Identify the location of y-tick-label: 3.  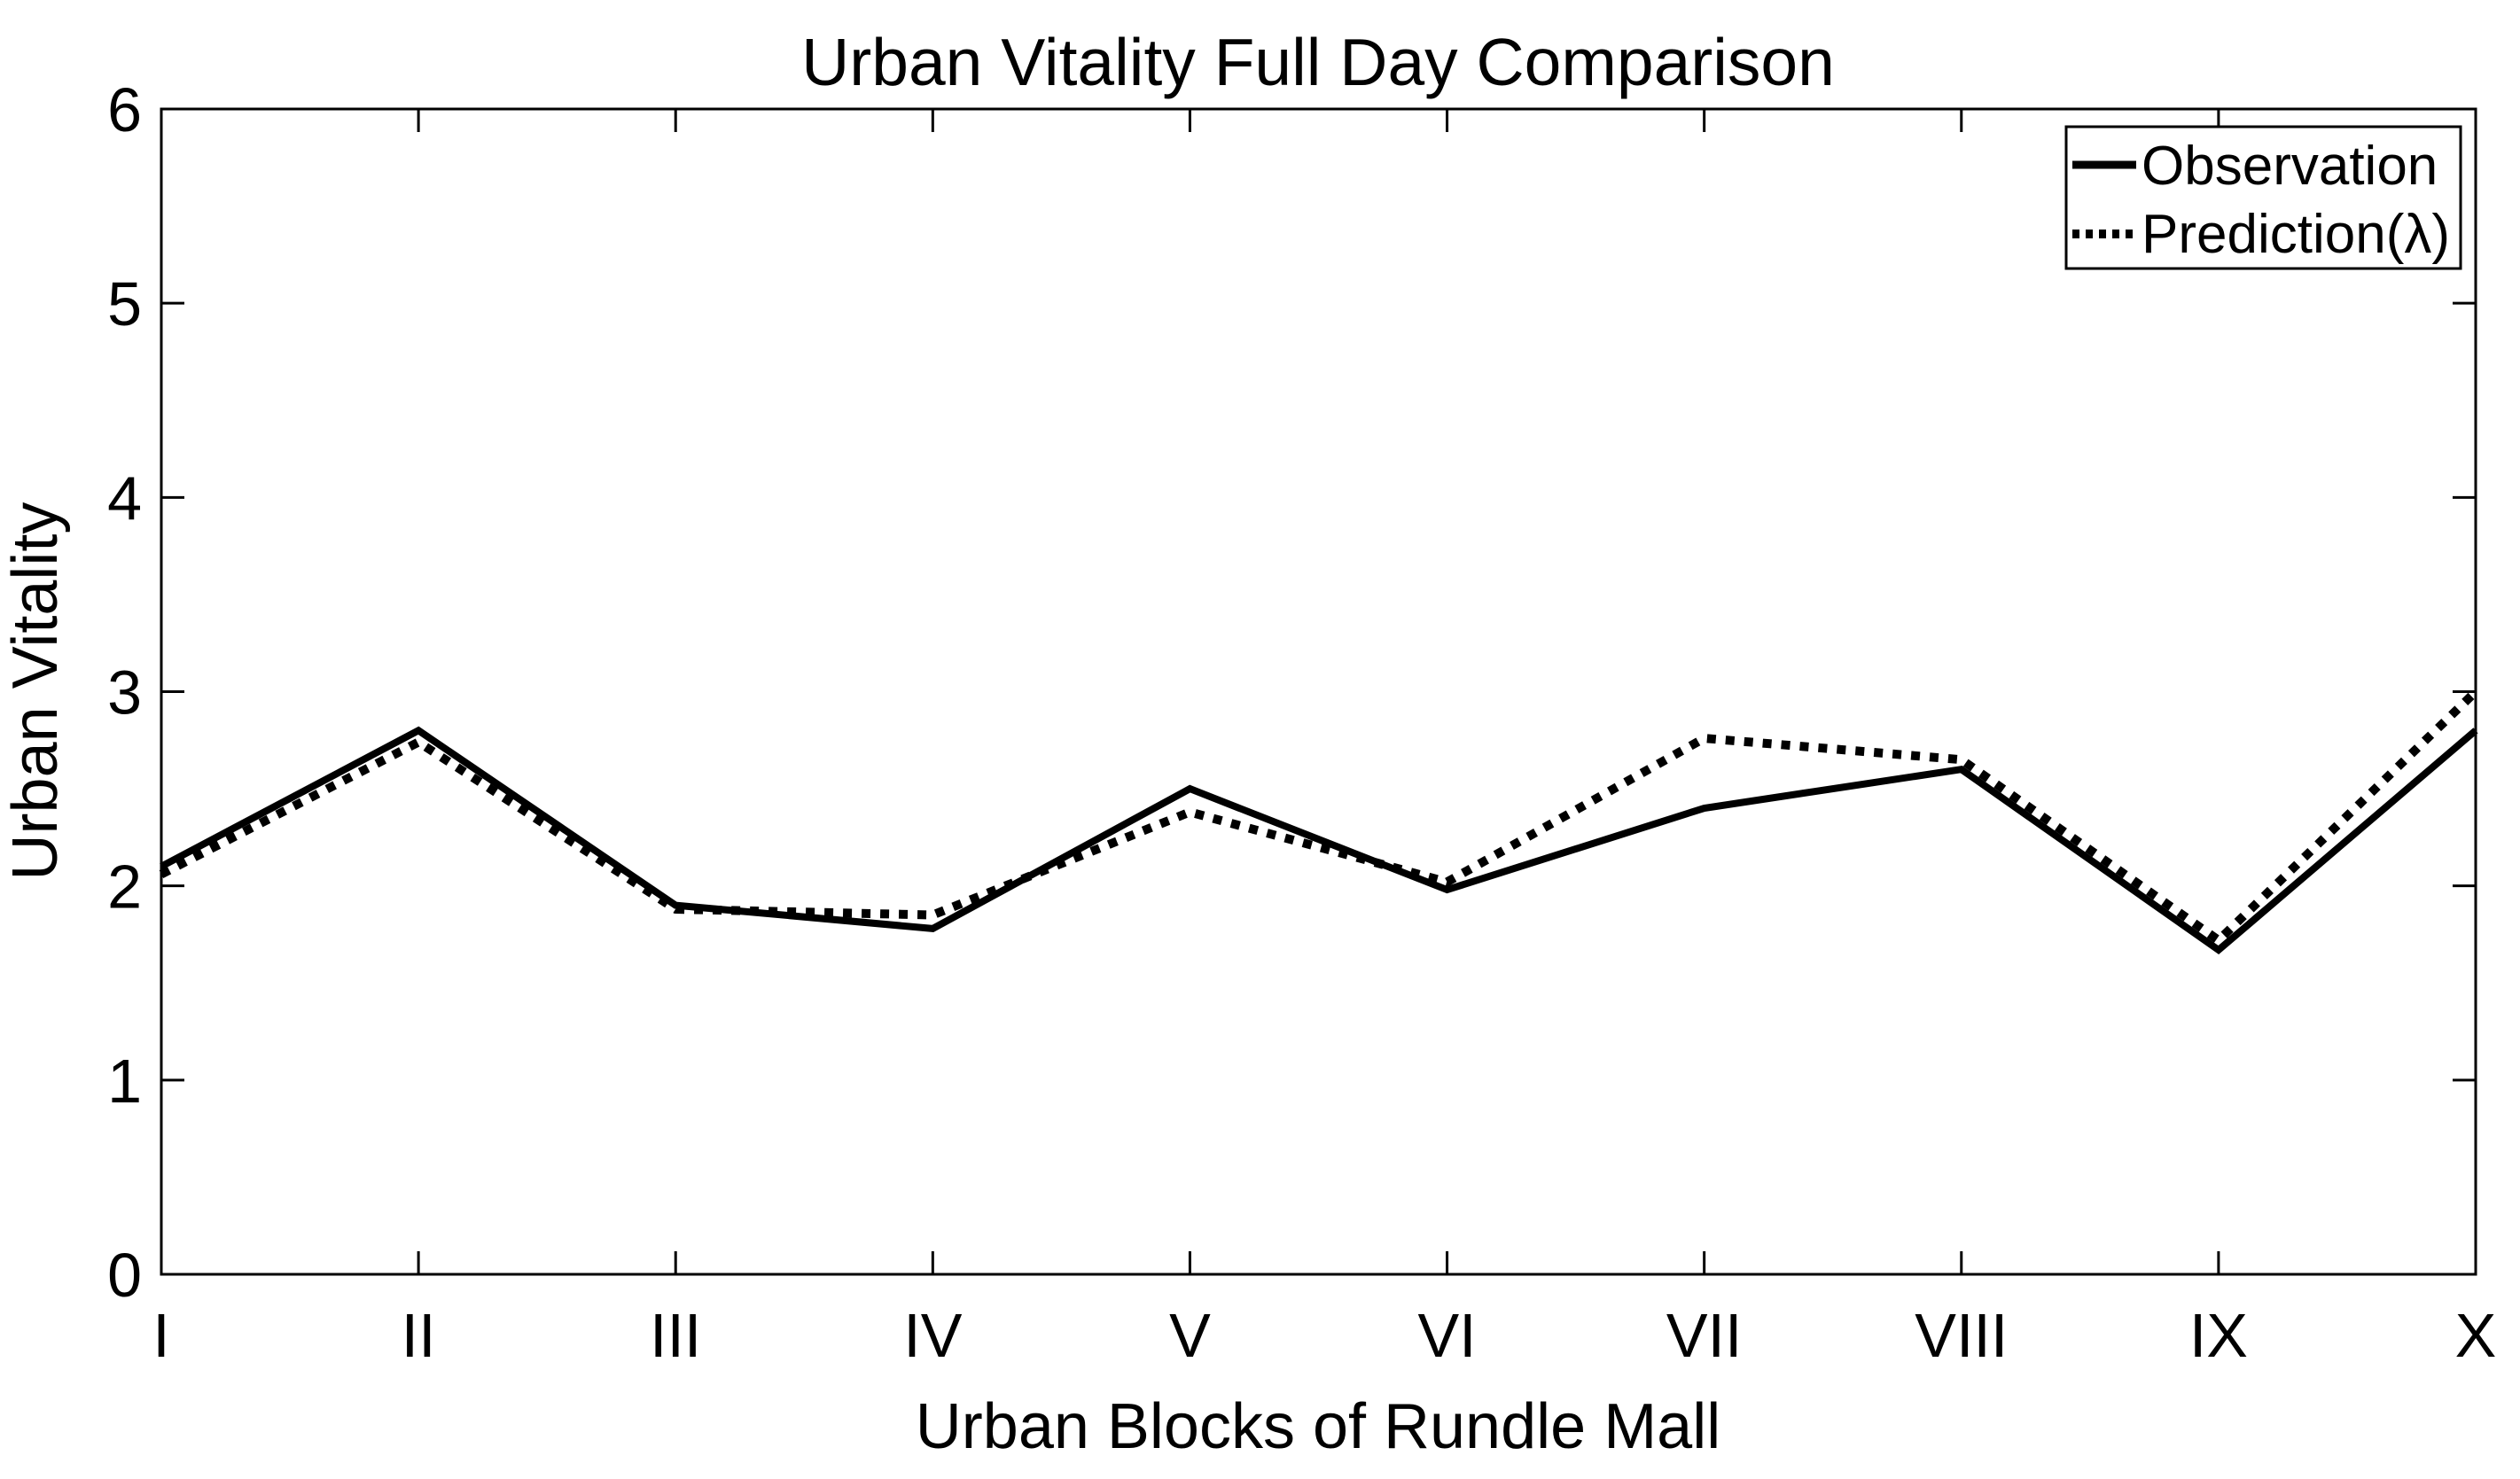
(124, 693).